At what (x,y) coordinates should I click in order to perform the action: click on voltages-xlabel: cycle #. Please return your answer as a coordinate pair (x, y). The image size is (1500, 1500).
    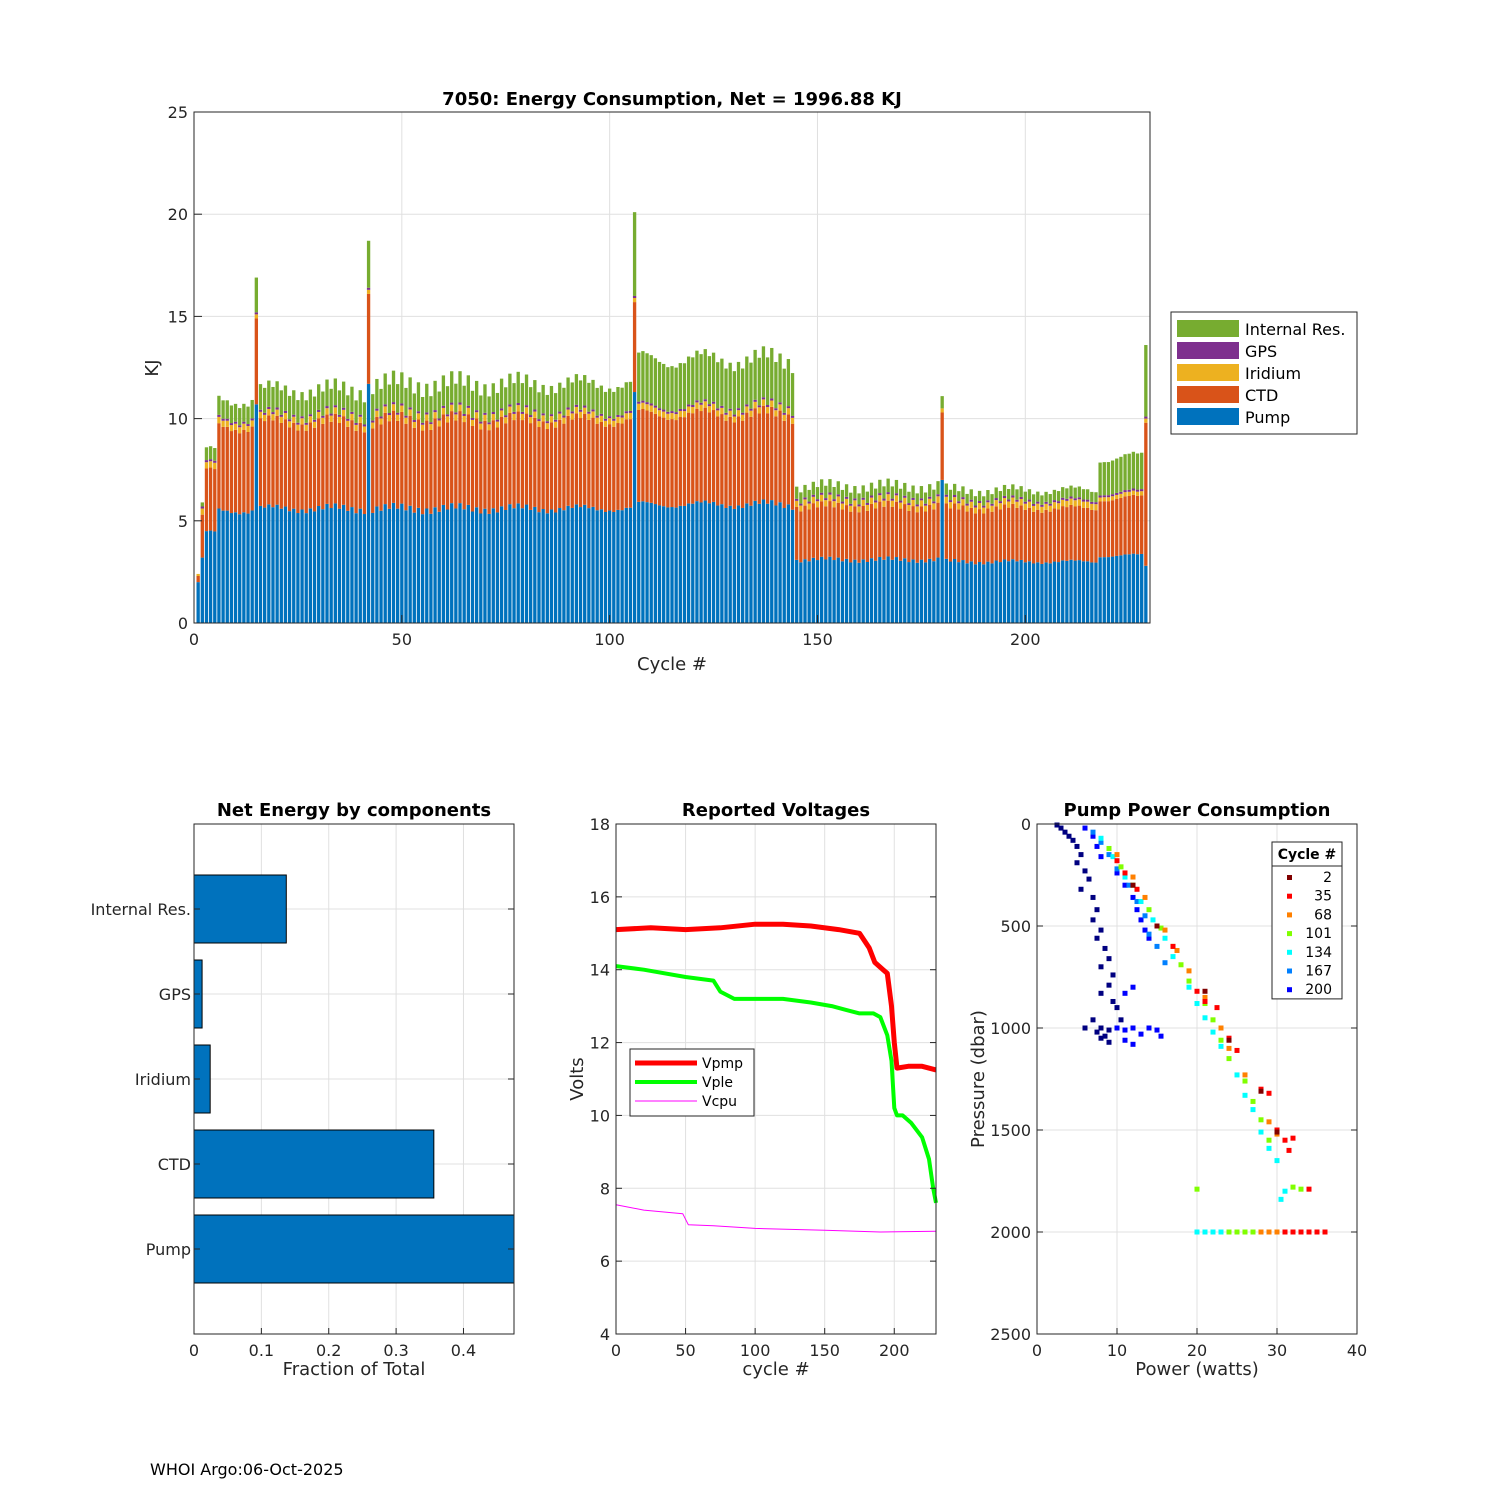
    Looking at the image, I should click on (775, 1369).